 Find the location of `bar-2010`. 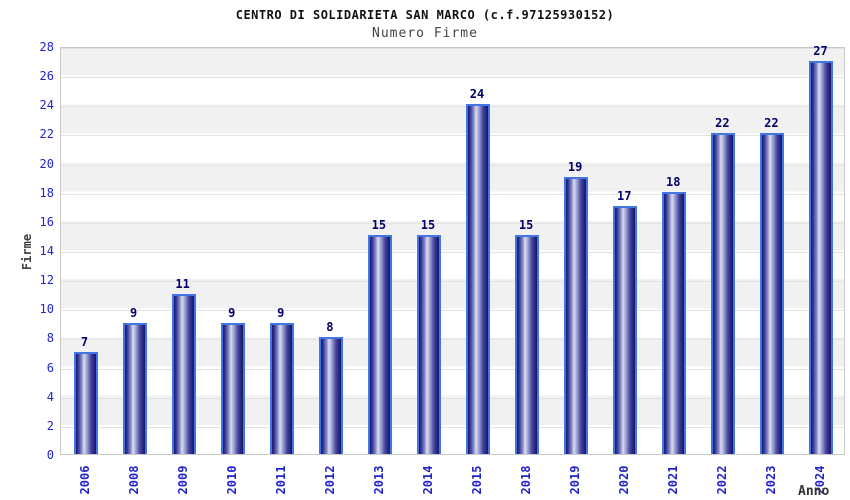

bar-2010 is located at coordinates (232, 388).